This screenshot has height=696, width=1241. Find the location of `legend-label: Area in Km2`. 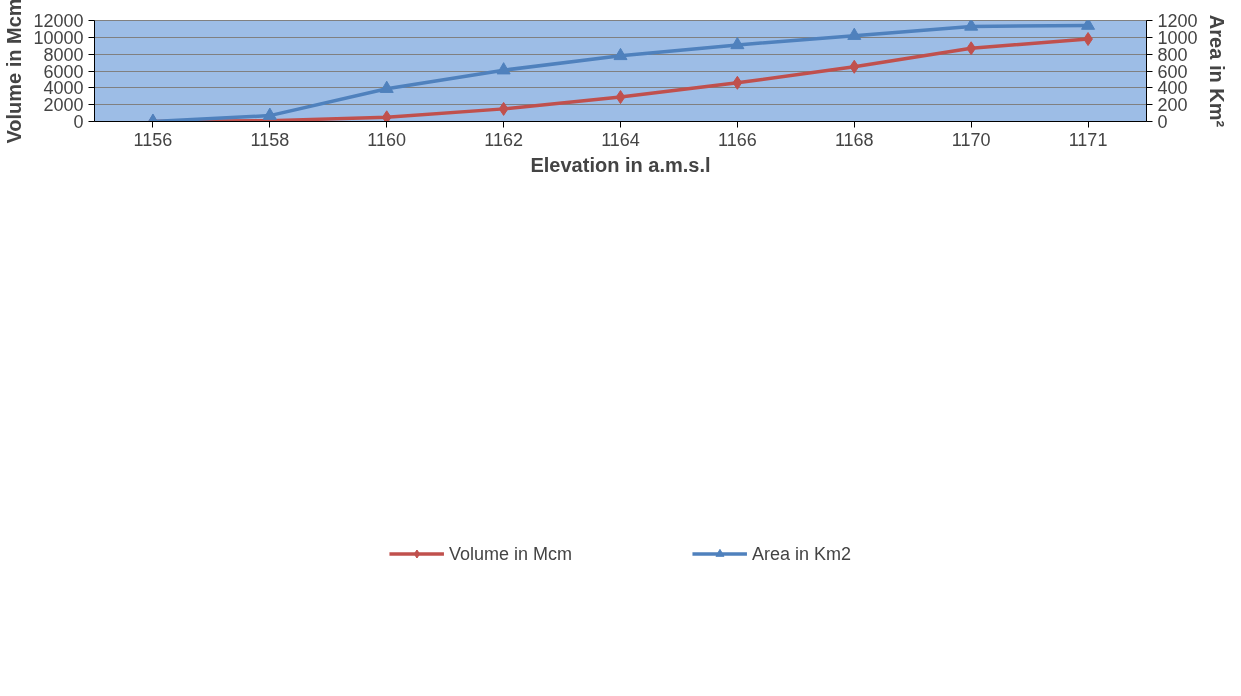

legend-label: Area in Km2 is located at coordinates (802, 554).